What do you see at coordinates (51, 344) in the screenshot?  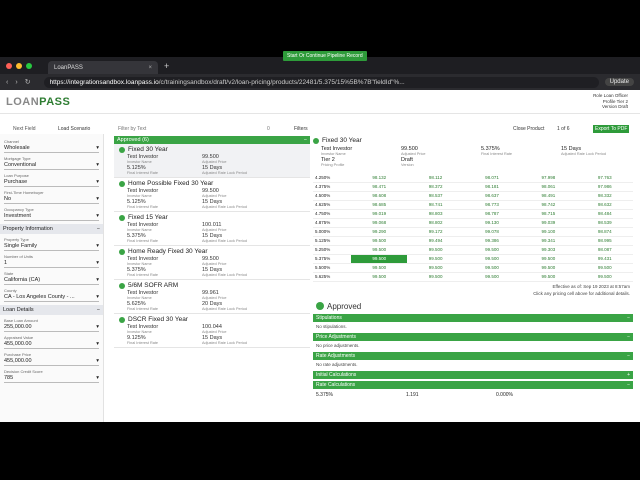 I see `field-select: 455,000.00 ▾` at bounding box center [51, 344].